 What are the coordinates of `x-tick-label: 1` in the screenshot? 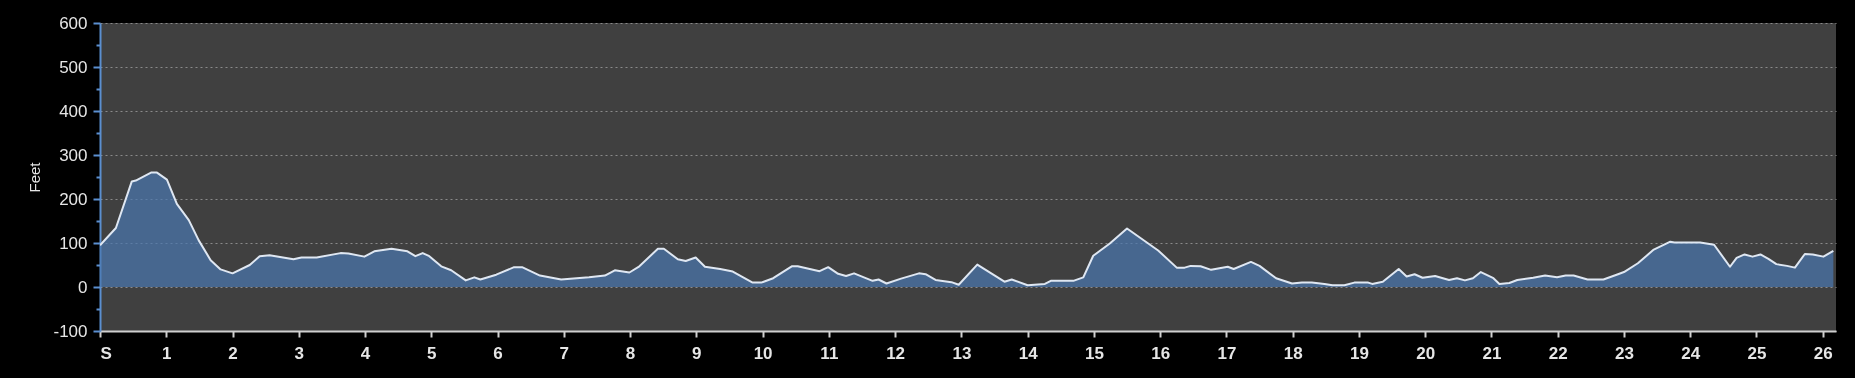 It's located at (167, 353).